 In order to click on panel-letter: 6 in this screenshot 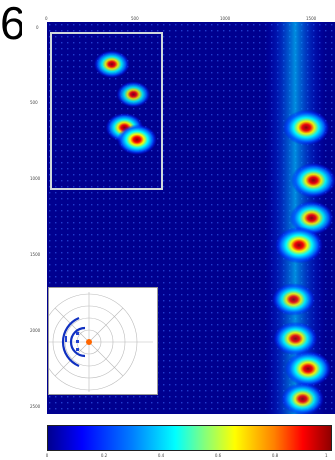, I will do `click(11, 26)`.